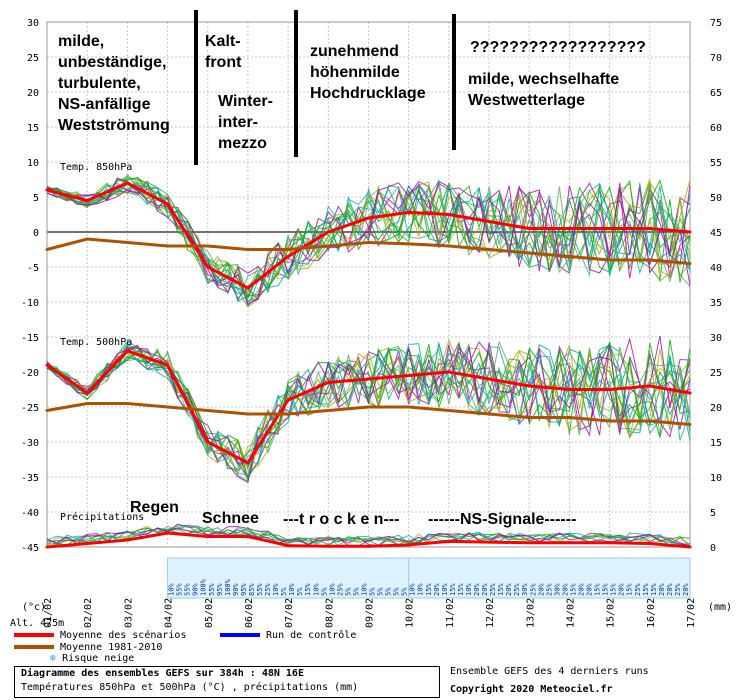  I want to click on snow-risk-value: 95%, so click(220, 589).